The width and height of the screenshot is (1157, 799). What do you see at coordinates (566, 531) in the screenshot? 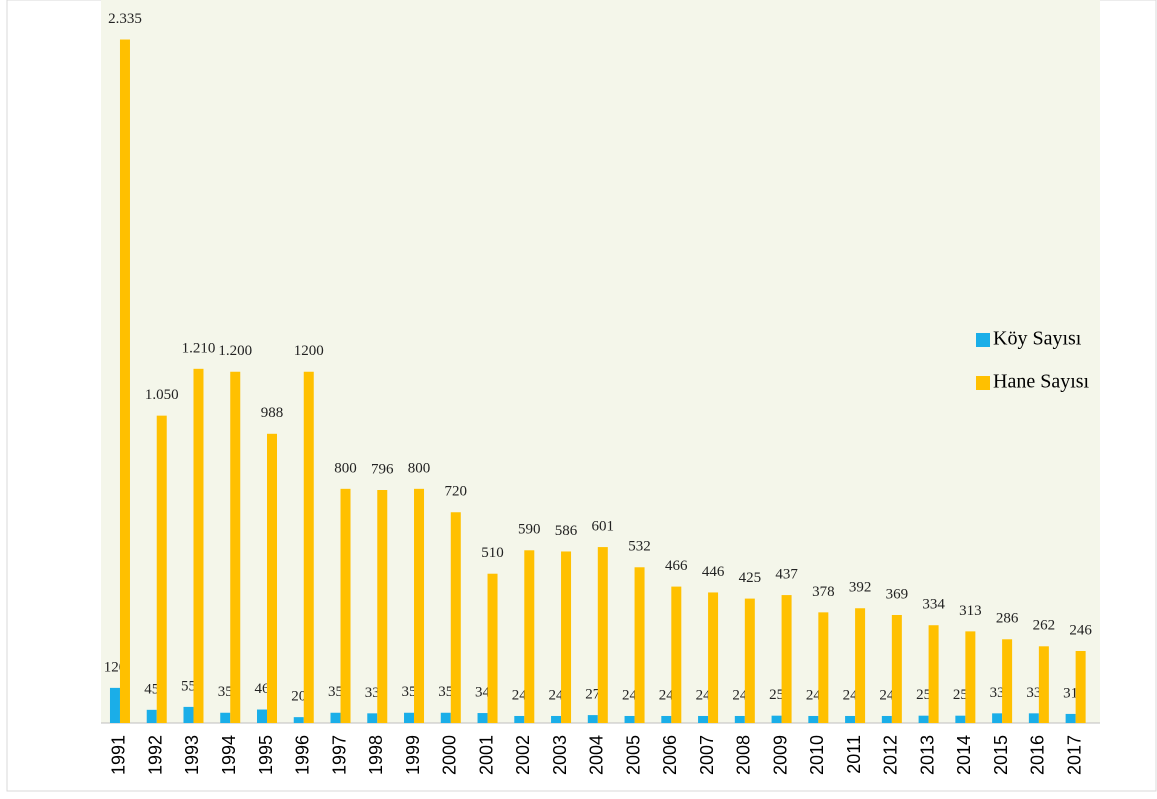
I see `value-label: 586` at bounding box center [566, 531].